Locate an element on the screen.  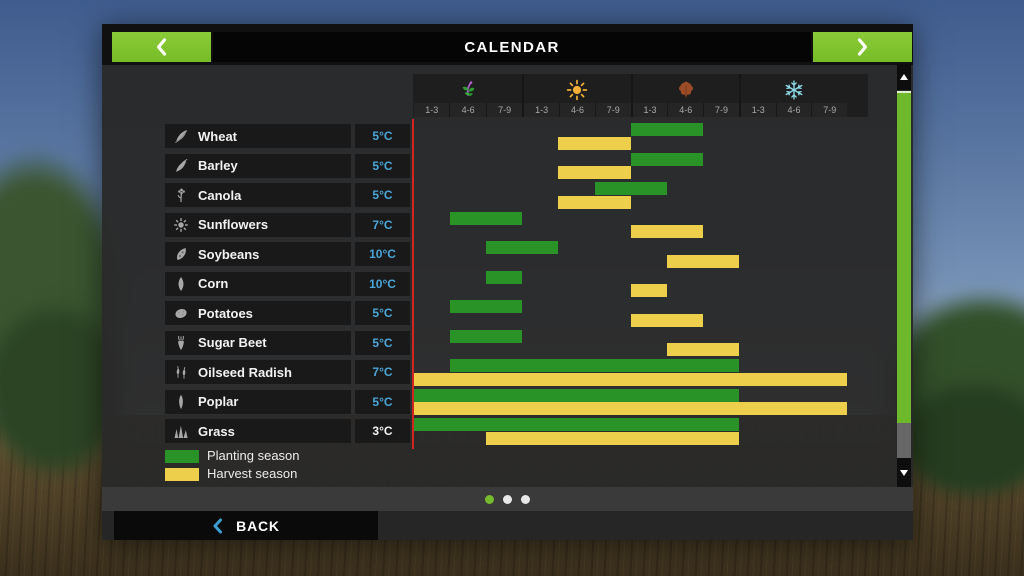
crop-row-barley: Barley is located at coordinates (258, 165).